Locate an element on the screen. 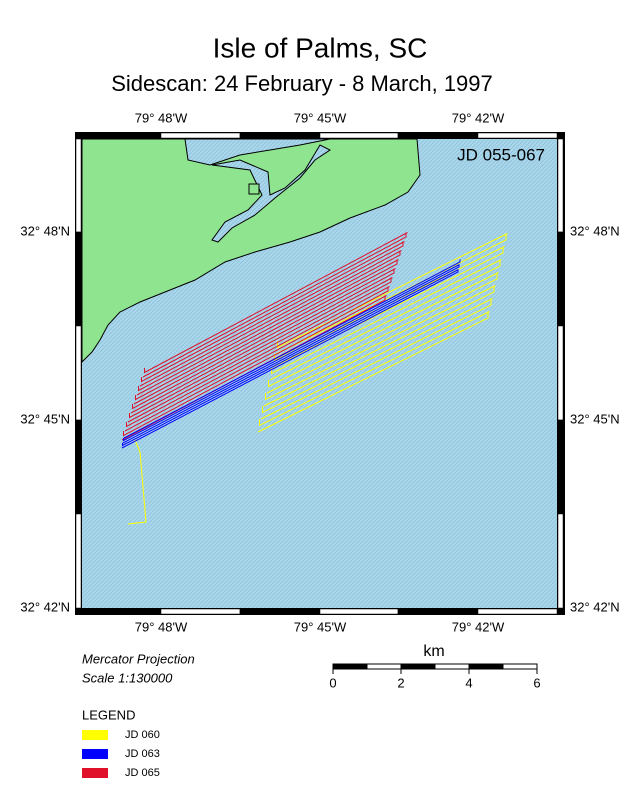 This screenshot has width=640, height=804. creek is located at coordinates (271, 193).